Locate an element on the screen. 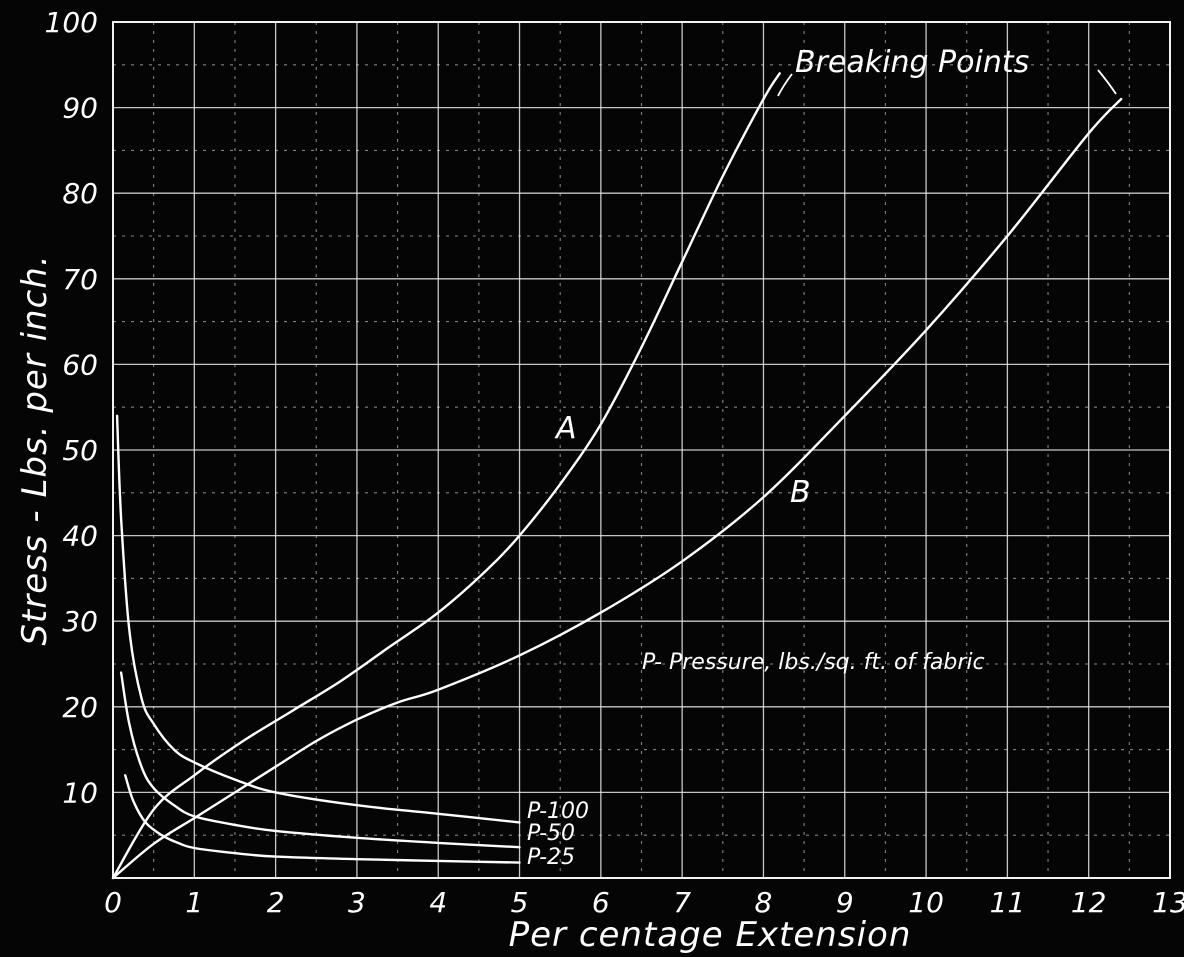 Image resolution: width=1184 pixels, height=957 pixels. pressure-note: P- Pressure, lbs./sq. ft. of fabric is located at coordinates (813, 662).